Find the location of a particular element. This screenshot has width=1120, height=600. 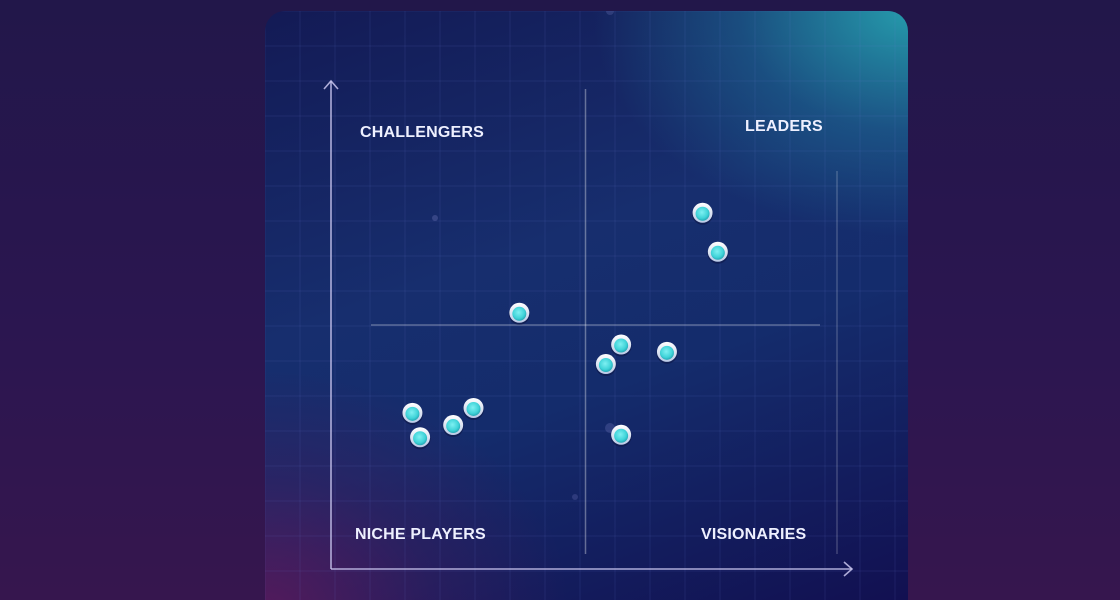

data-points is located at coordinates (565, 326).